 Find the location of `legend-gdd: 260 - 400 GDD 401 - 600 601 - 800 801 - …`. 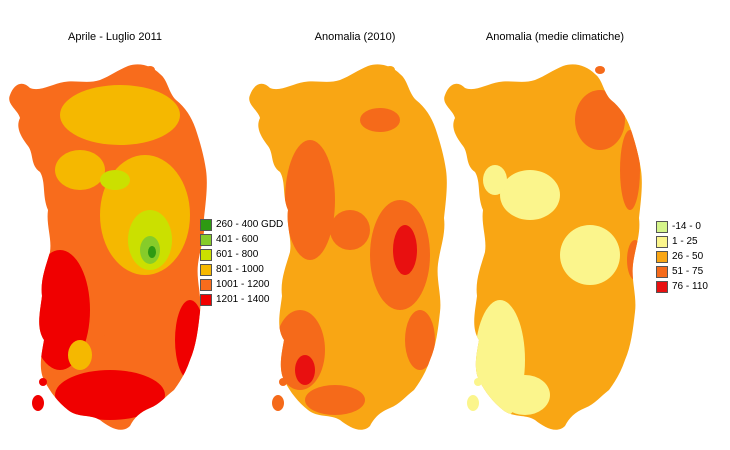

legend-gdd: 260 - 400 GDD 401 - 600 601 - 800 801 - … is located at coordinates (250, 263).